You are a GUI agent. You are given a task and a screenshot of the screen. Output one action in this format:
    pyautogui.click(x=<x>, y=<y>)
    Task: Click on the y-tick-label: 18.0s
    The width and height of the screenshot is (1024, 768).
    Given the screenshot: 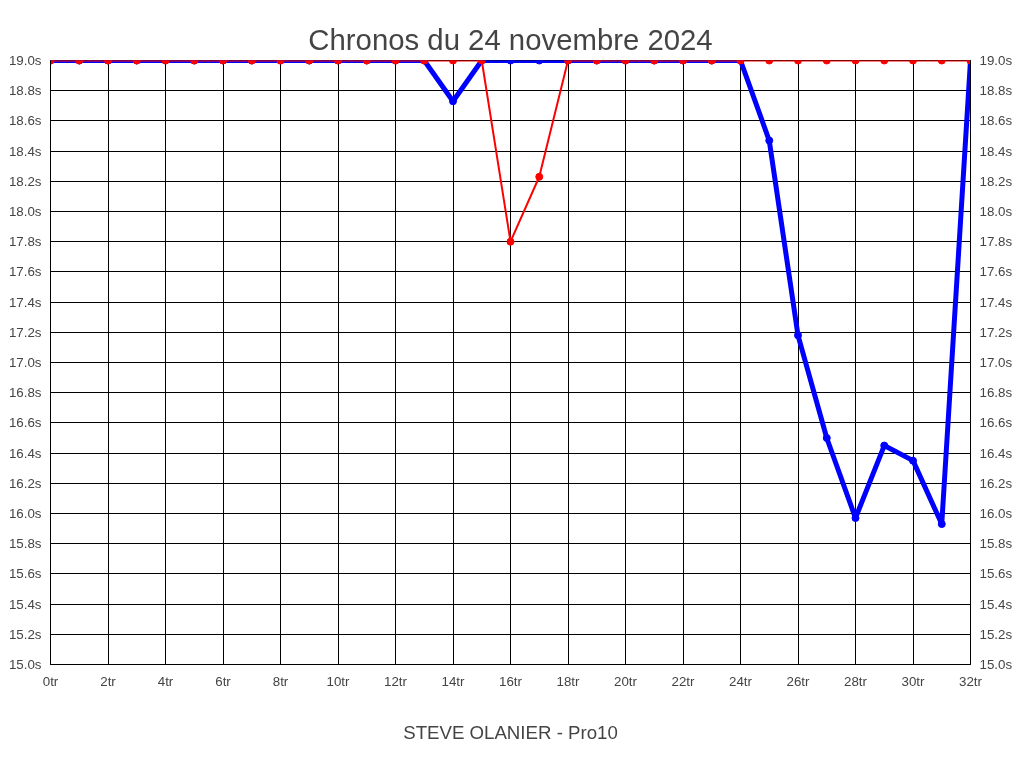 What is the action you would take?
    pyautogui.click(x=25, y=211)
    